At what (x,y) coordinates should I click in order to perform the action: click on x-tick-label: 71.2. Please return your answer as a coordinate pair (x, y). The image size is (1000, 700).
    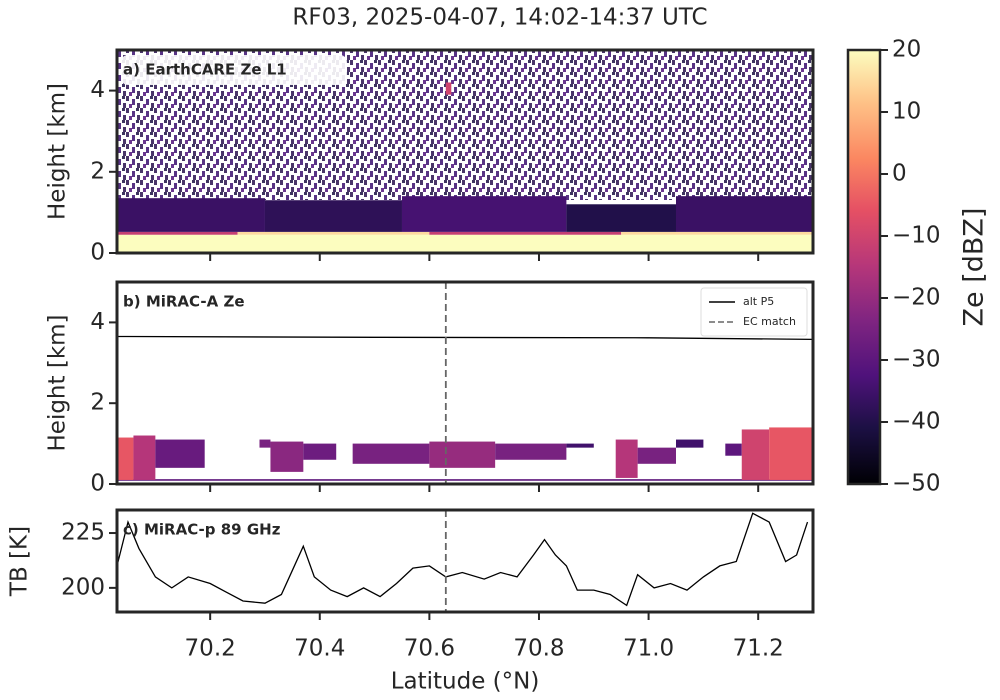
    Looking at the image, I should click on (758, 649).